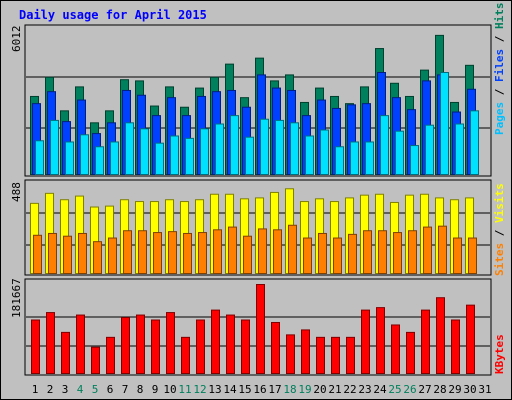  What do you see at coordinates (349, 389) in the screenshot?
I see `x-tick-label-22: 22` at bounding box center [349, 389].